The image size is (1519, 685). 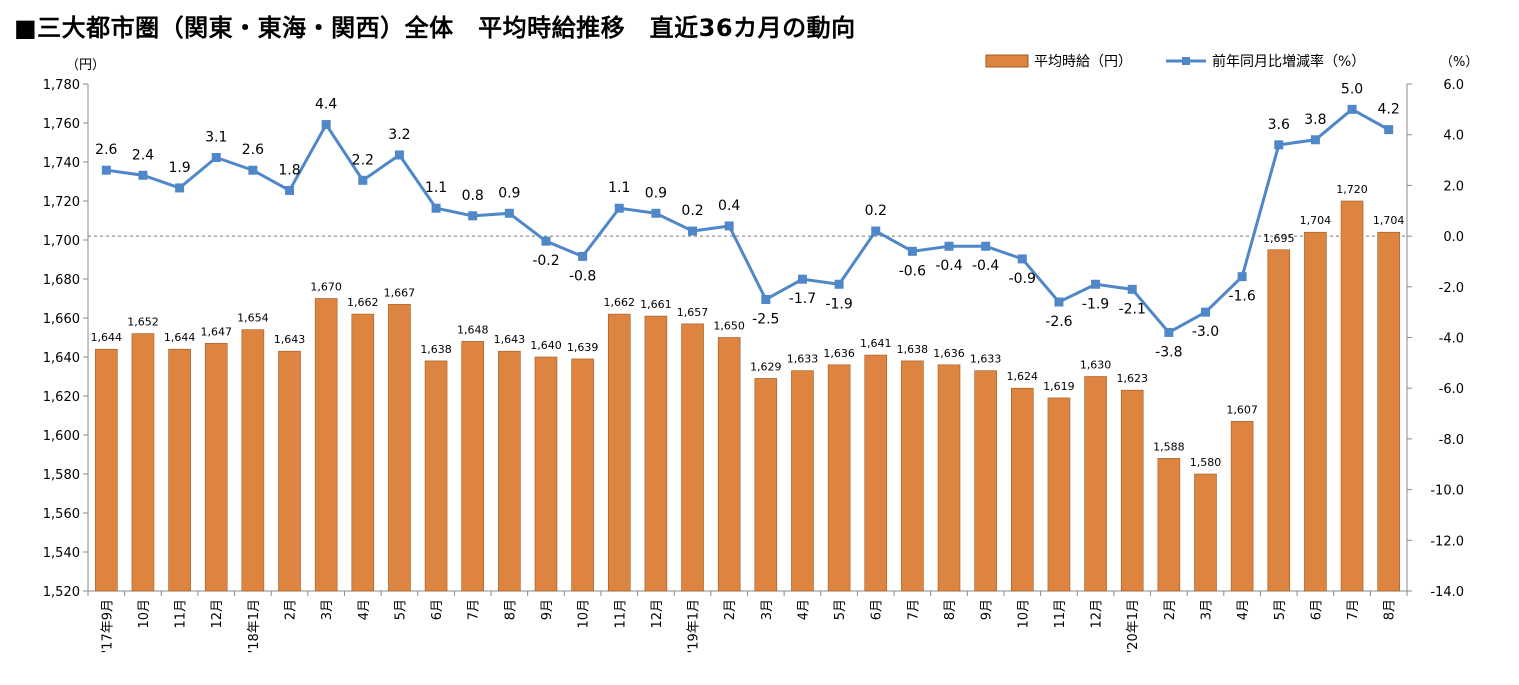 I want to click on left-tick-label: 1,540, so click(x=61, y=553).